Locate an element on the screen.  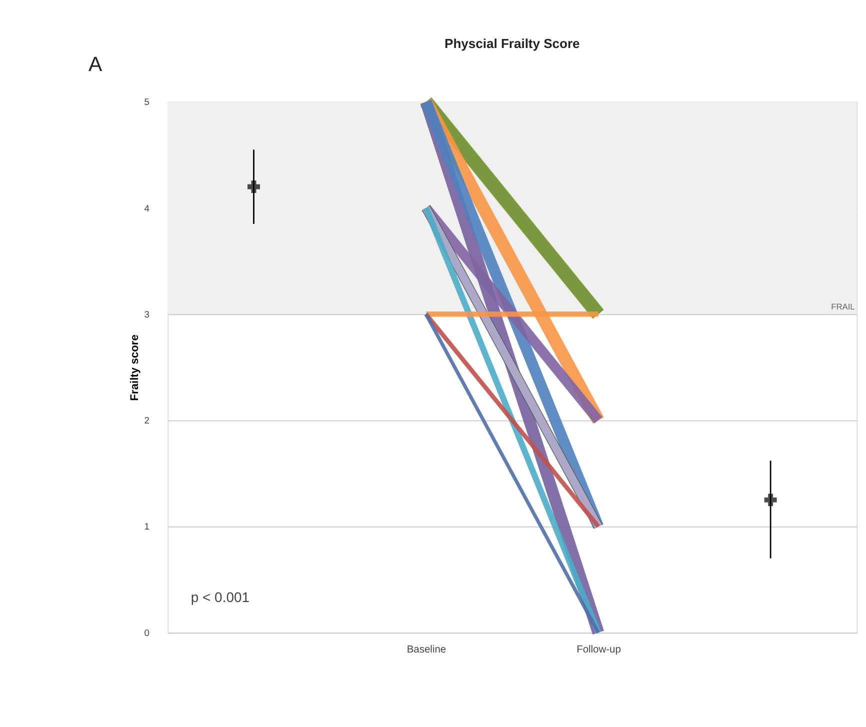
x-tick-label: Baseline is located at coordinates (426, 650).